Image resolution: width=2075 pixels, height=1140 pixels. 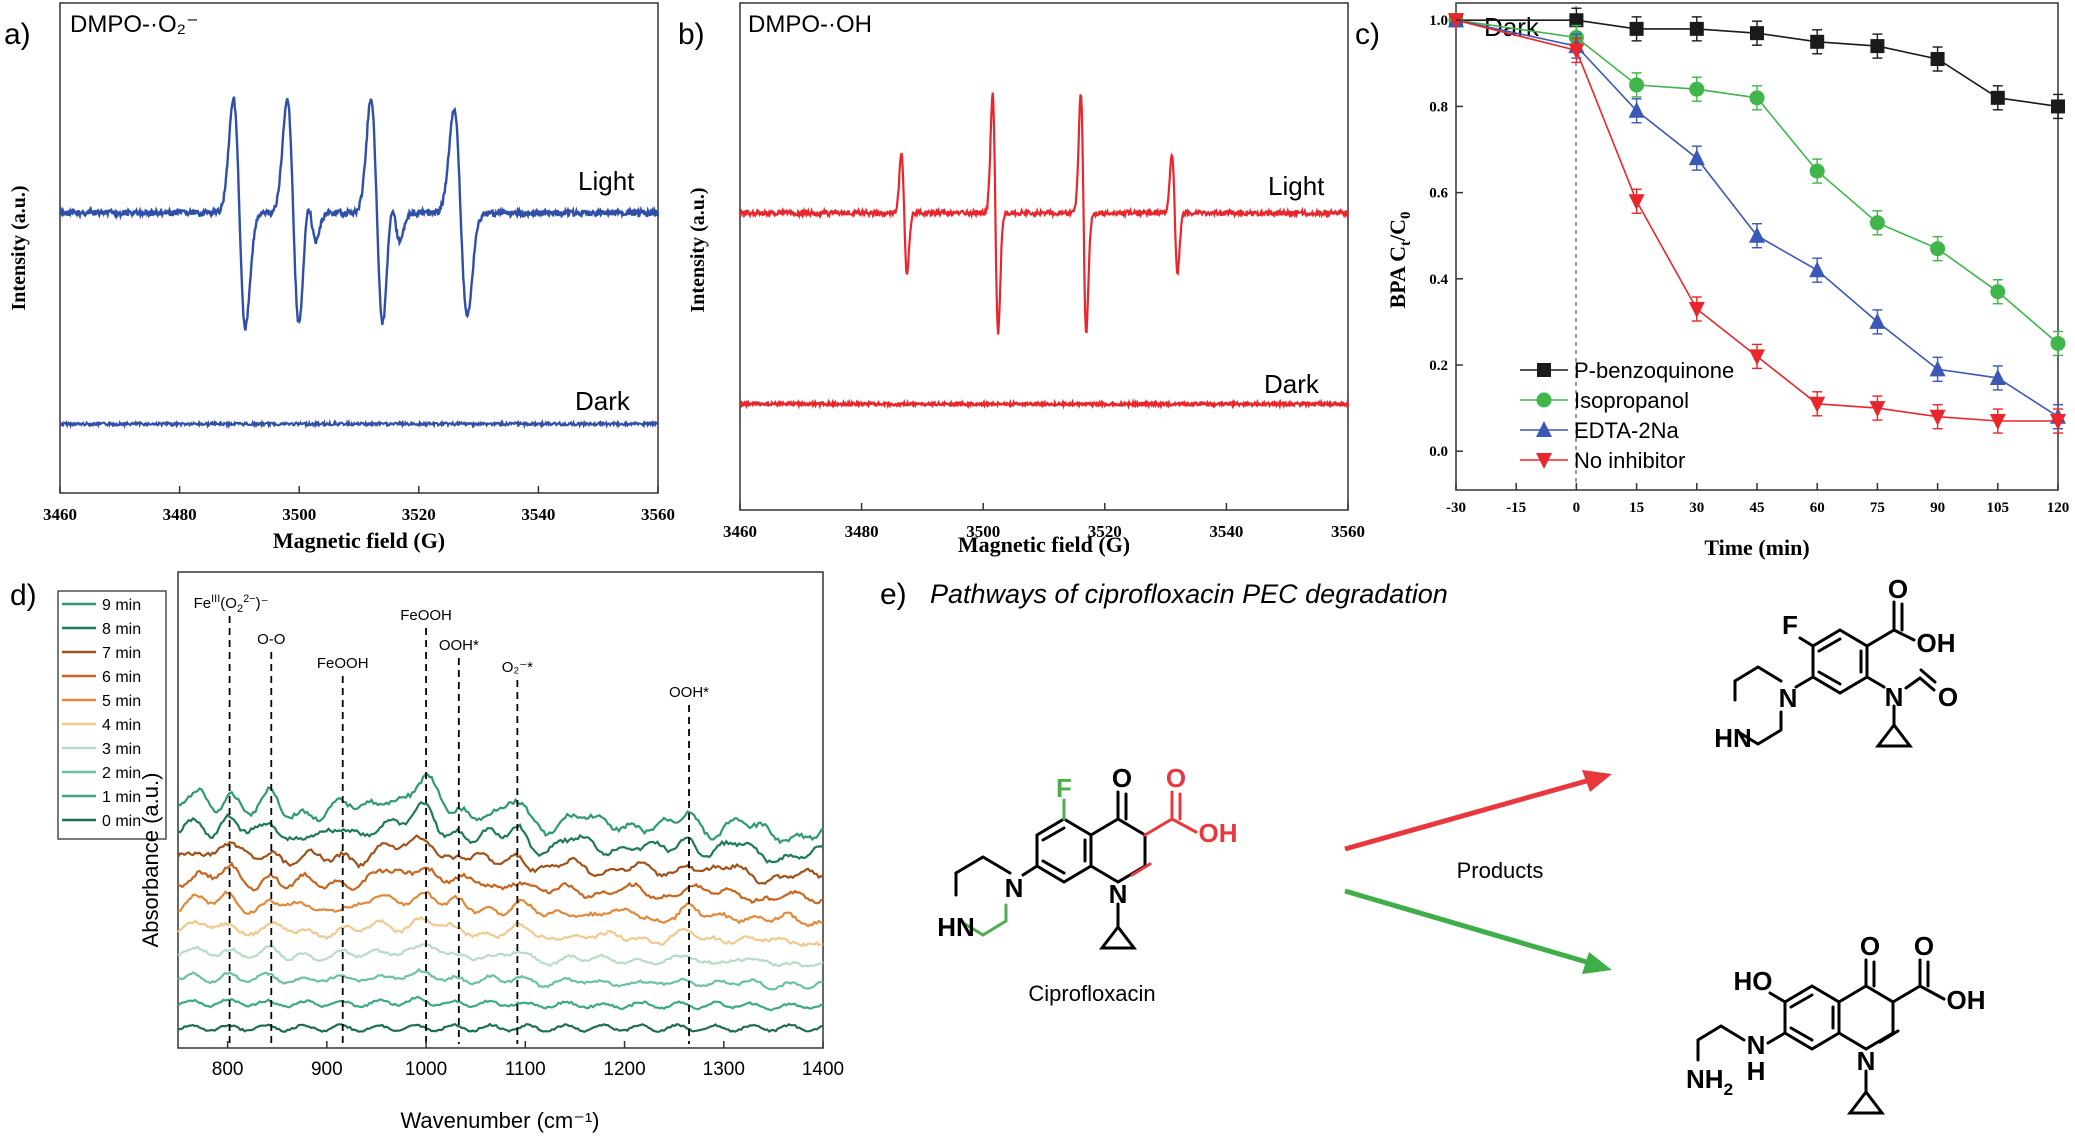 What do you see at coordinates (500, 810) in the screenshot?
I see `panel-d-frame` at bounding box center [500, 810].